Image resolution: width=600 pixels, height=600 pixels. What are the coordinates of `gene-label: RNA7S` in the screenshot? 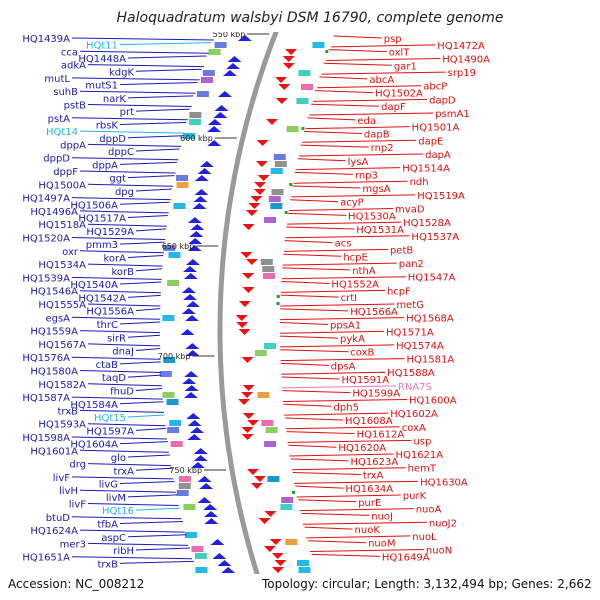 It's located at (415, 387).